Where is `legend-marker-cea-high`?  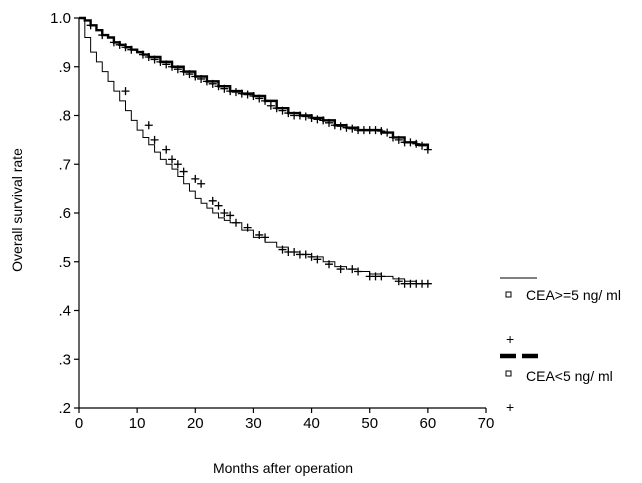
legend-marker-cea-high is located at coordinates (508, 294).